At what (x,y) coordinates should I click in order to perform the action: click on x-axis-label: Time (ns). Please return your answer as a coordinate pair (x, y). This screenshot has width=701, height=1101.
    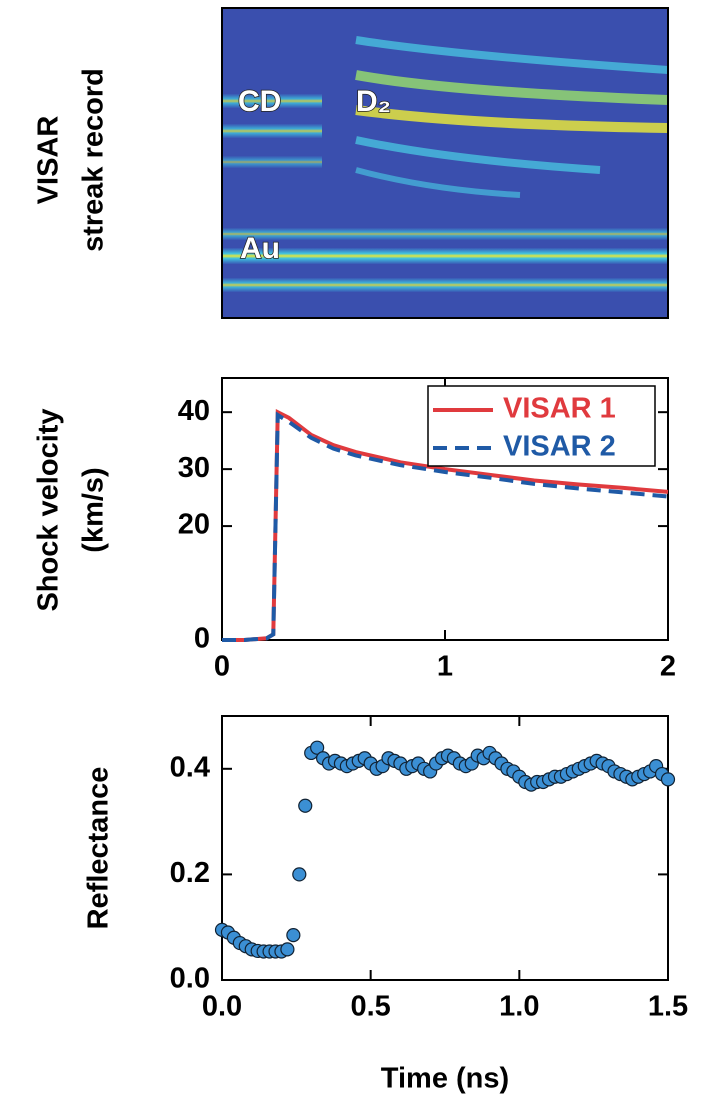
    Looking at the image, I should click on (445, 1079).